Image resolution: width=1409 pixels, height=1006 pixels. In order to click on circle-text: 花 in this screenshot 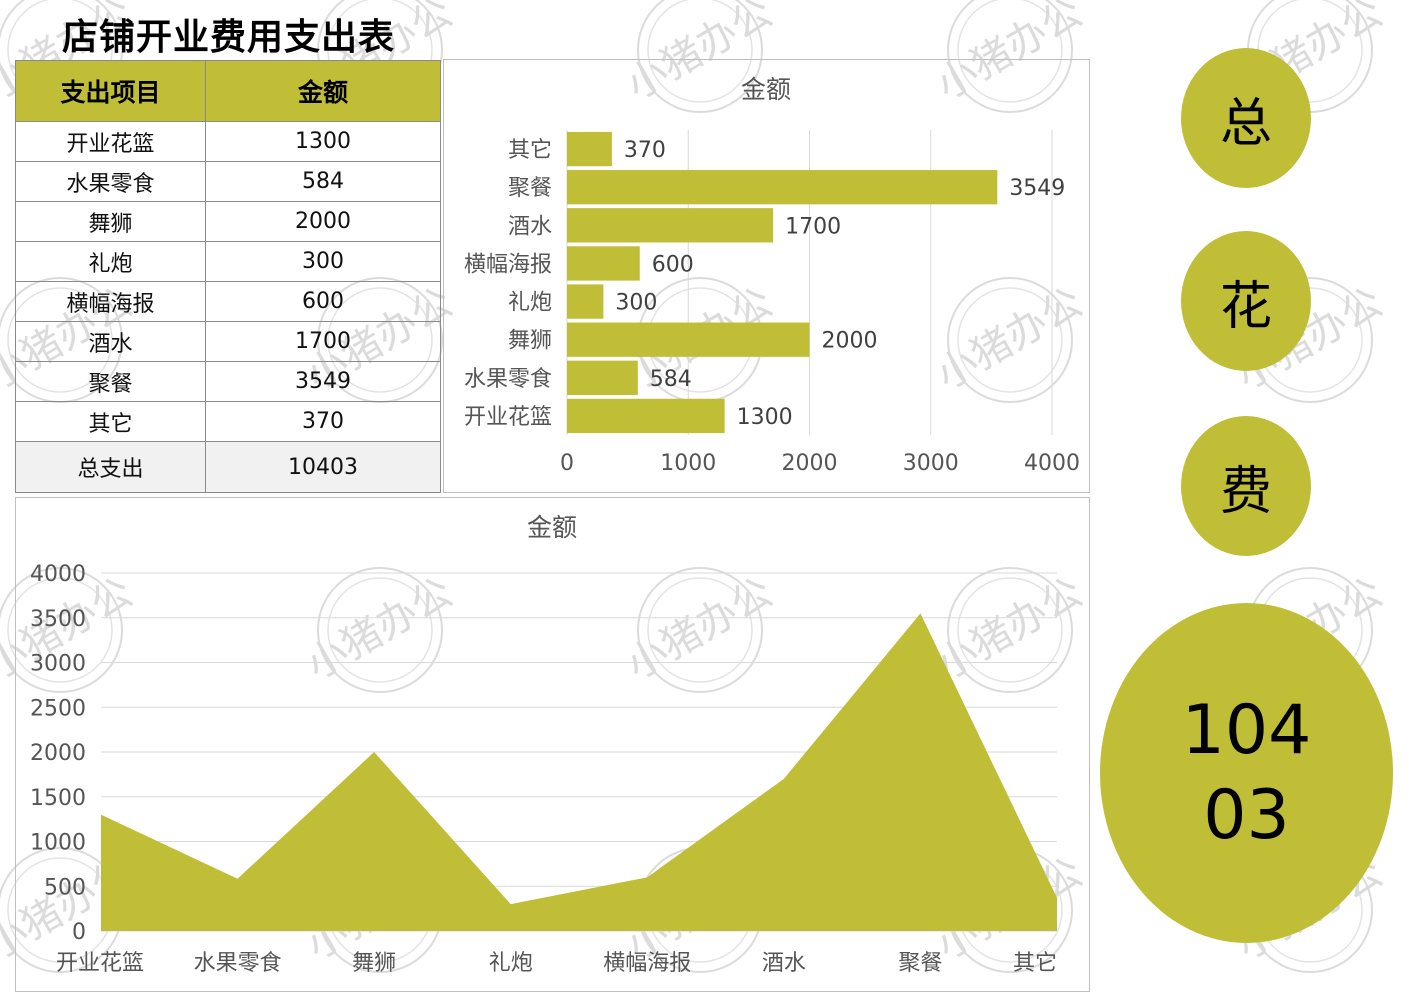, I will do `click(1245, 306)`.